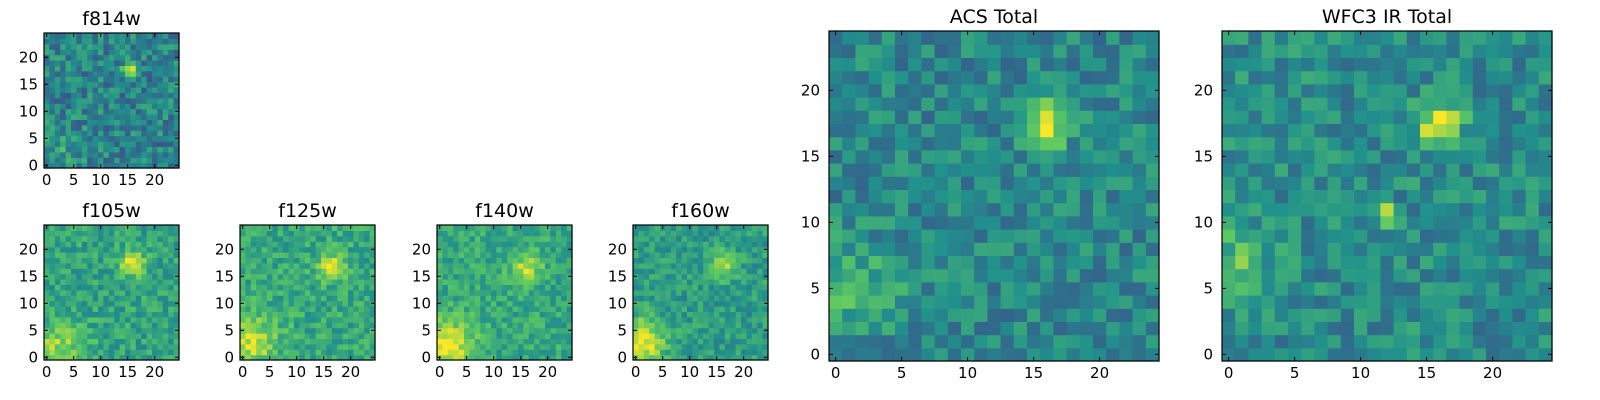 The height and width of the screenshot is (400, 1600). What do you see at coordinates (1229, 373) in the screenshot?
I see `x-tick-label: 0` at bounding box center [1229, 373].